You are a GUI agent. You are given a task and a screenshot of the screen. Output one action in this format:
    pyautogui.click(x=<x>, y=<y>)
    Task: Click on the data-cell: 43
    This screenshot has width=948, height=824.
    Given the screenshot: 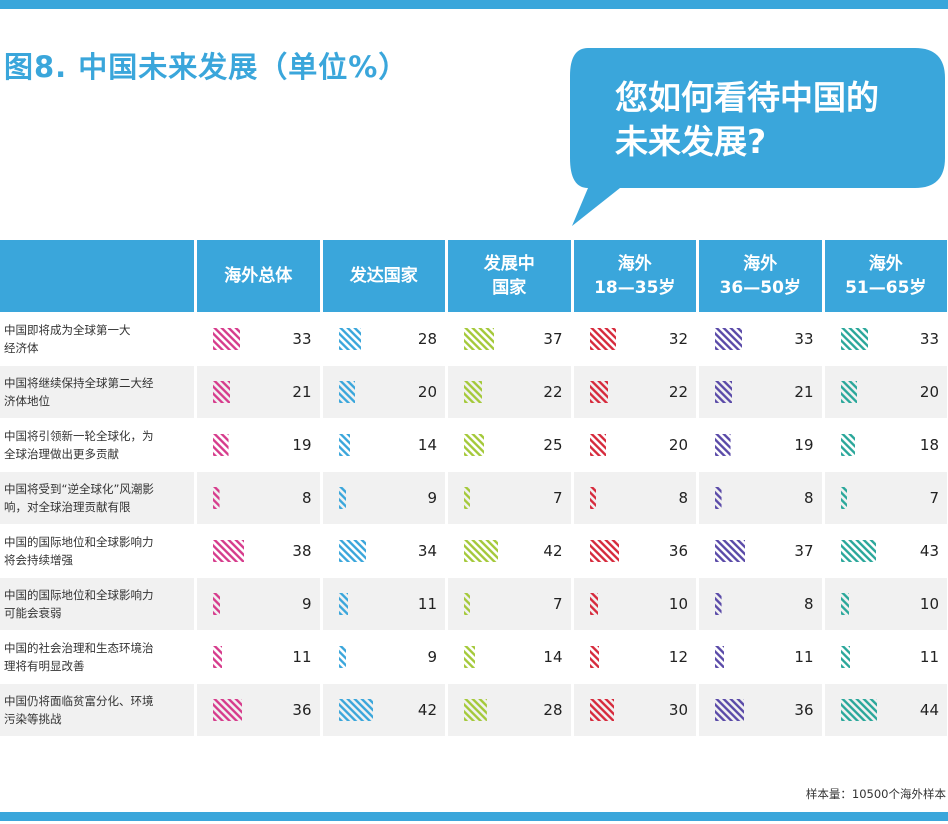 What is the action you would take?
    pyautogui.click(x=885, y=551)
    